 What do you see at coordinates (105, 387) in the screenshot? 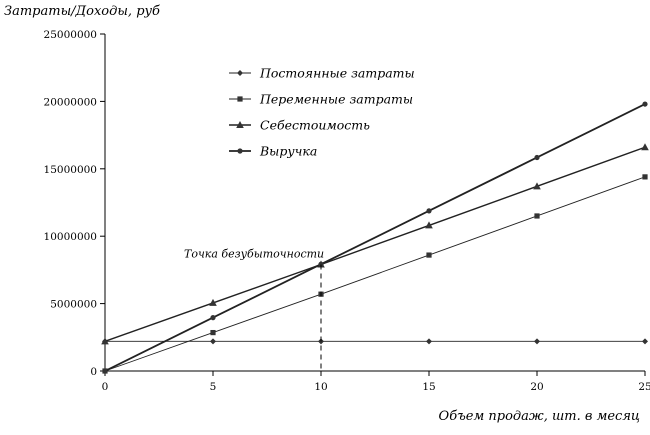
I see `x-tick-label: 0` at bounding box center [105, 387].